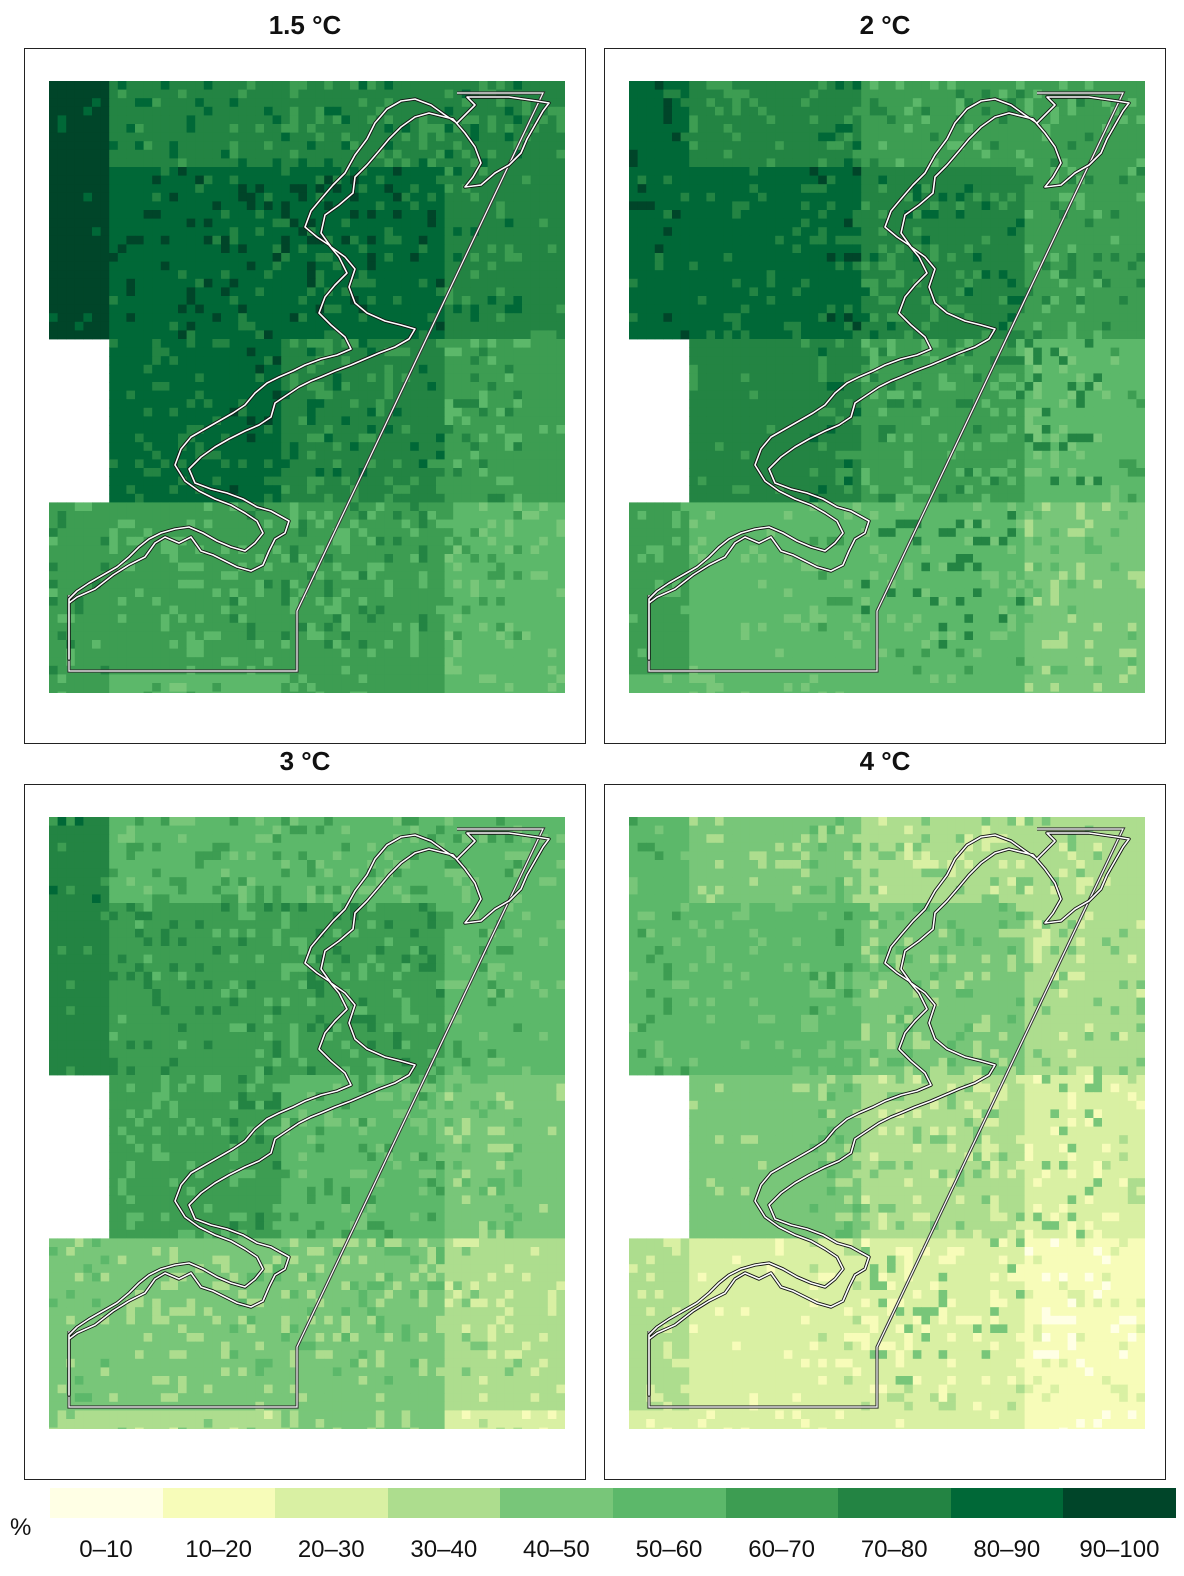 The image size is (1184, 1576). I want to click on legend-label: 60–70, so click(781, 1549).